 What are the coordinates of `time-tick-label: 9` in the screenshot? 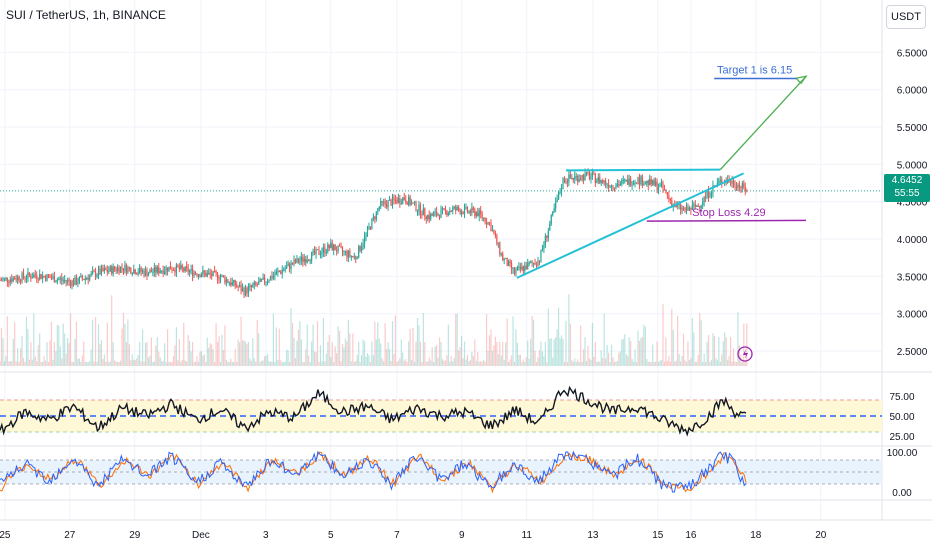 It's located at (462, 535).